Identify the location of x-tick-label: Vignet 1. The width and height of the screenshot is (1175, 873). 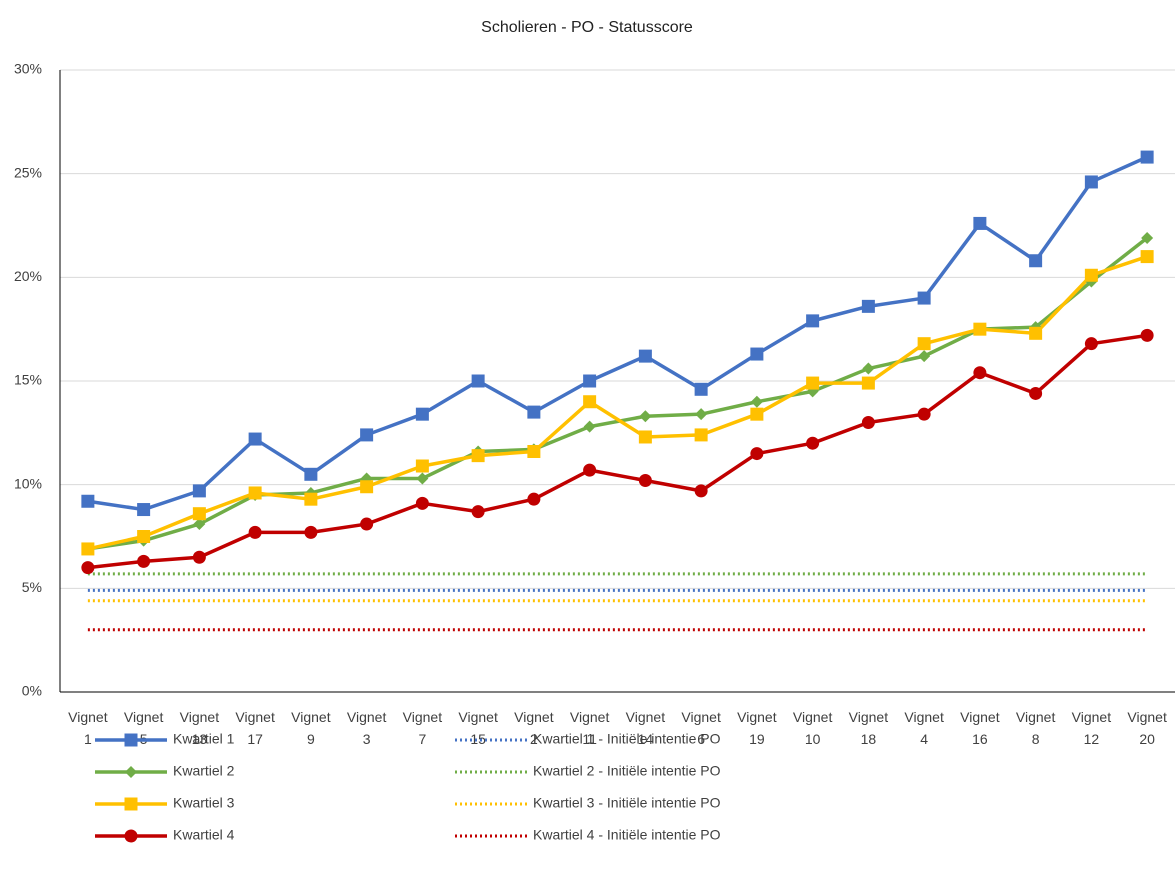
(88, 728).